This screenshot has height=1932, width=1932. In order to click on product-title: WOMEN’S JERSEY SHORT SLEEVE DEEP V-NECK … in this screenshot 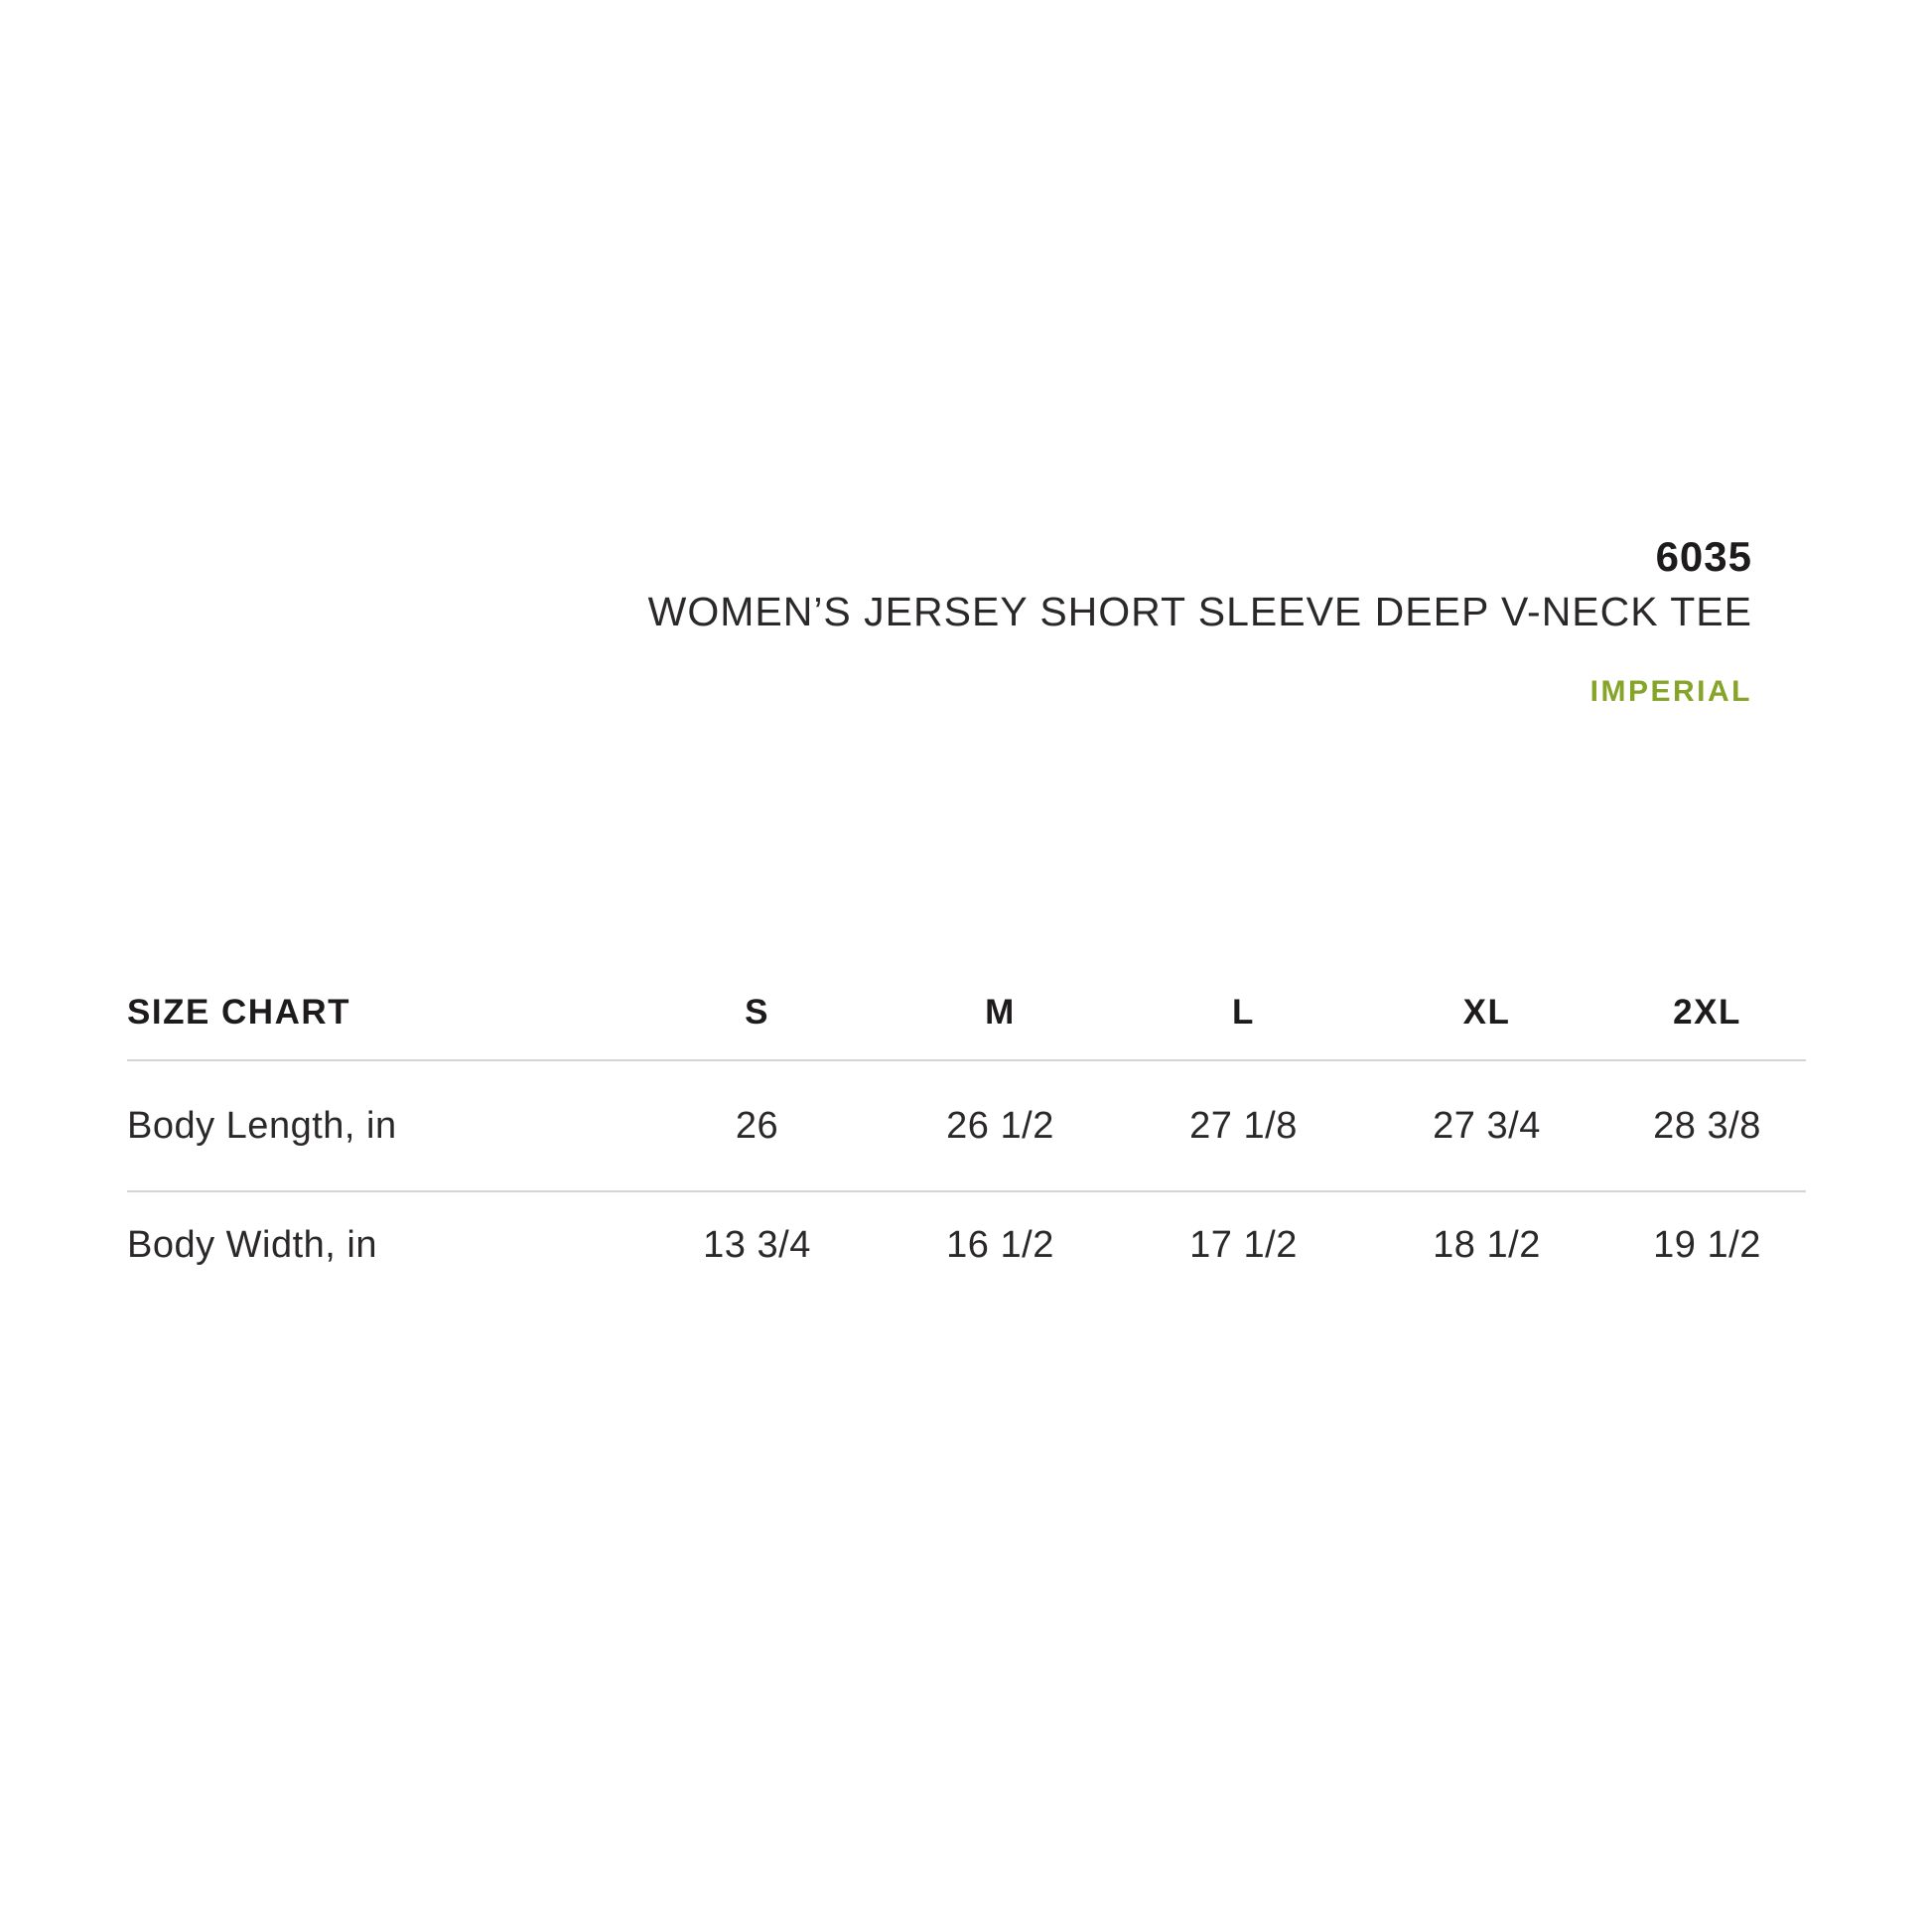, I will do `click(1199, 611)`.